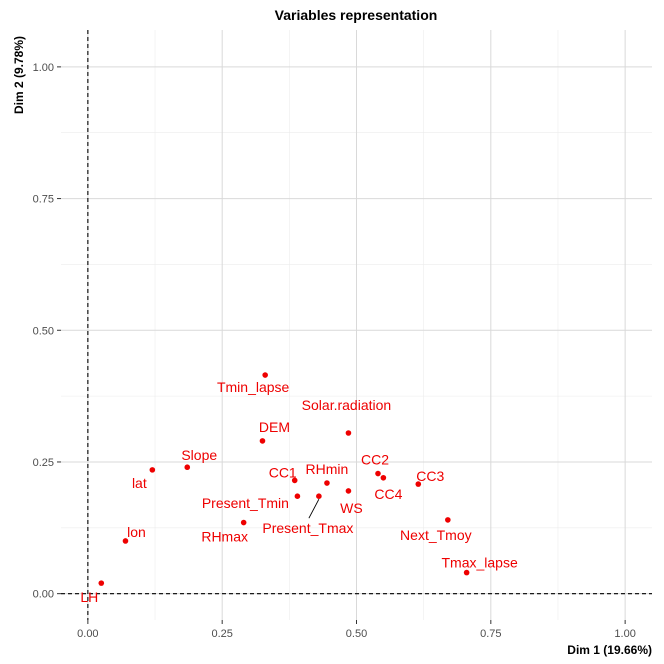 The height and width of the screenshot is (664, 664). I want to click on label-slope: Slope, so click(199, 455).